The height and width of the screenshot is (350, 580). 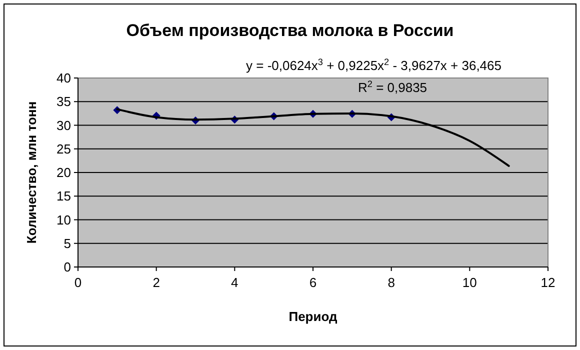 I want to click on y-tick-label: 15, so click(x=63, y=196).